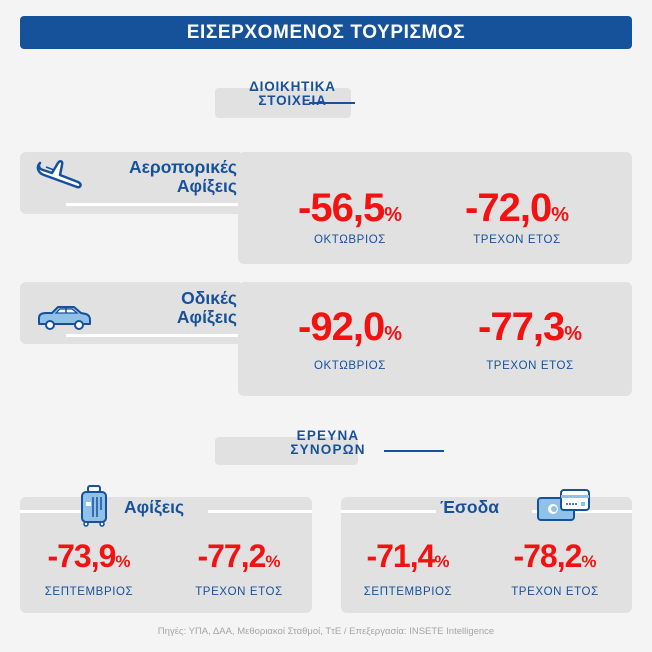  Describe the element at coordinates (292, 86) in the screenshot. I see `section-label-admin-line1: ΔΙΟΙΚΗΤΙΚΑ` at that location.